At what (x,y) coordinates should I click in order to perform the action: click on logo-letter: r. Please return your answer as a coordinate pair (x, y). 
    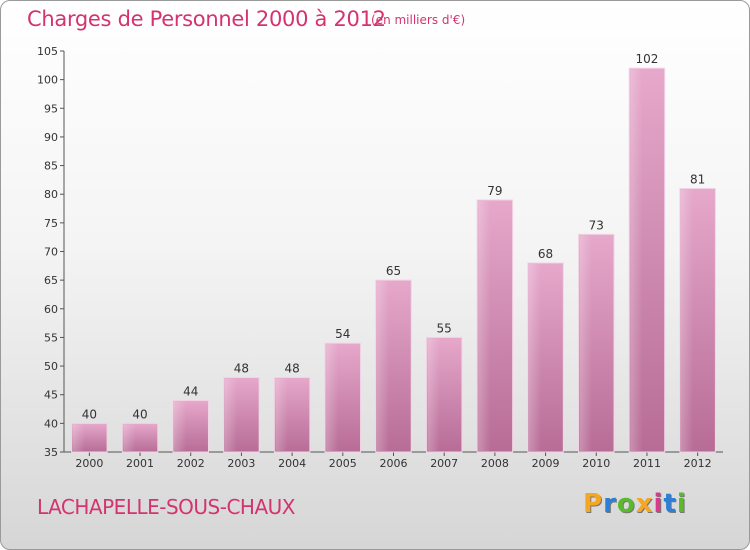
    Looking at the image, I should click on (610, 504).